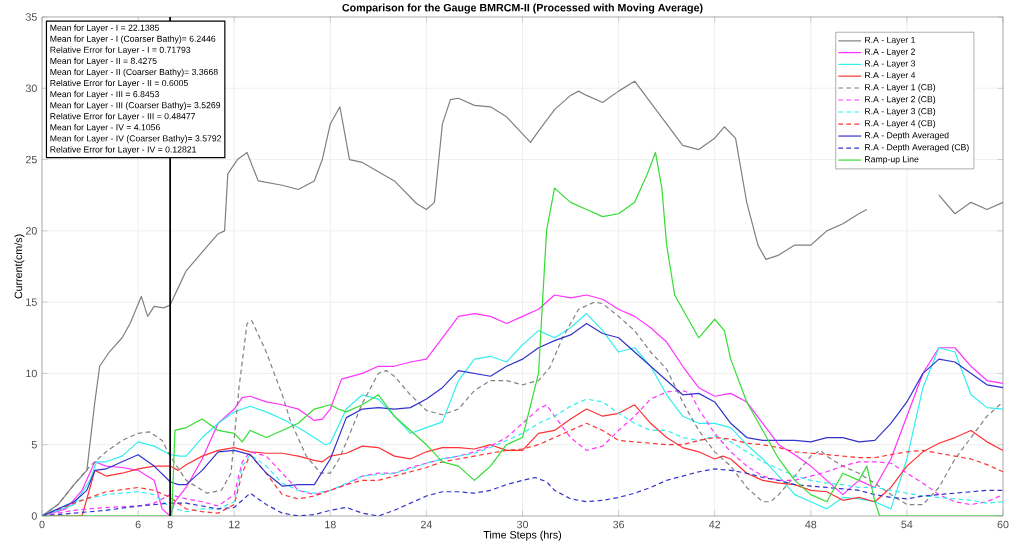 This screenshot has width=1010, height=555. Describe the element at coordinates (892, 160) in the screenshot. I see `legend-label: Ramp-up Line` at that location.